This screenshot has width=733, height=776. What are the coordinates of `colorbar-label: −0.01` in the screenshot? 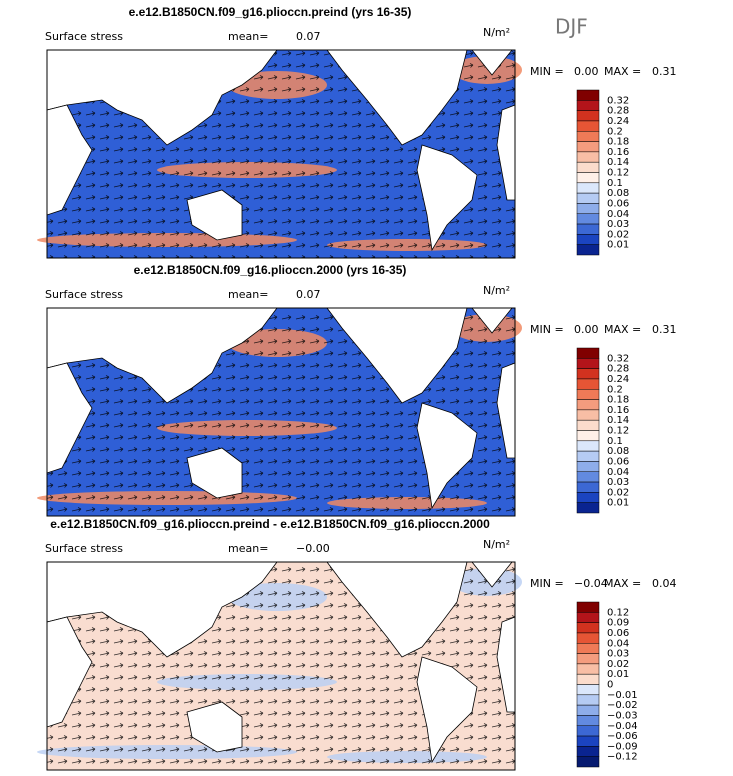 It's located at (622, 695).